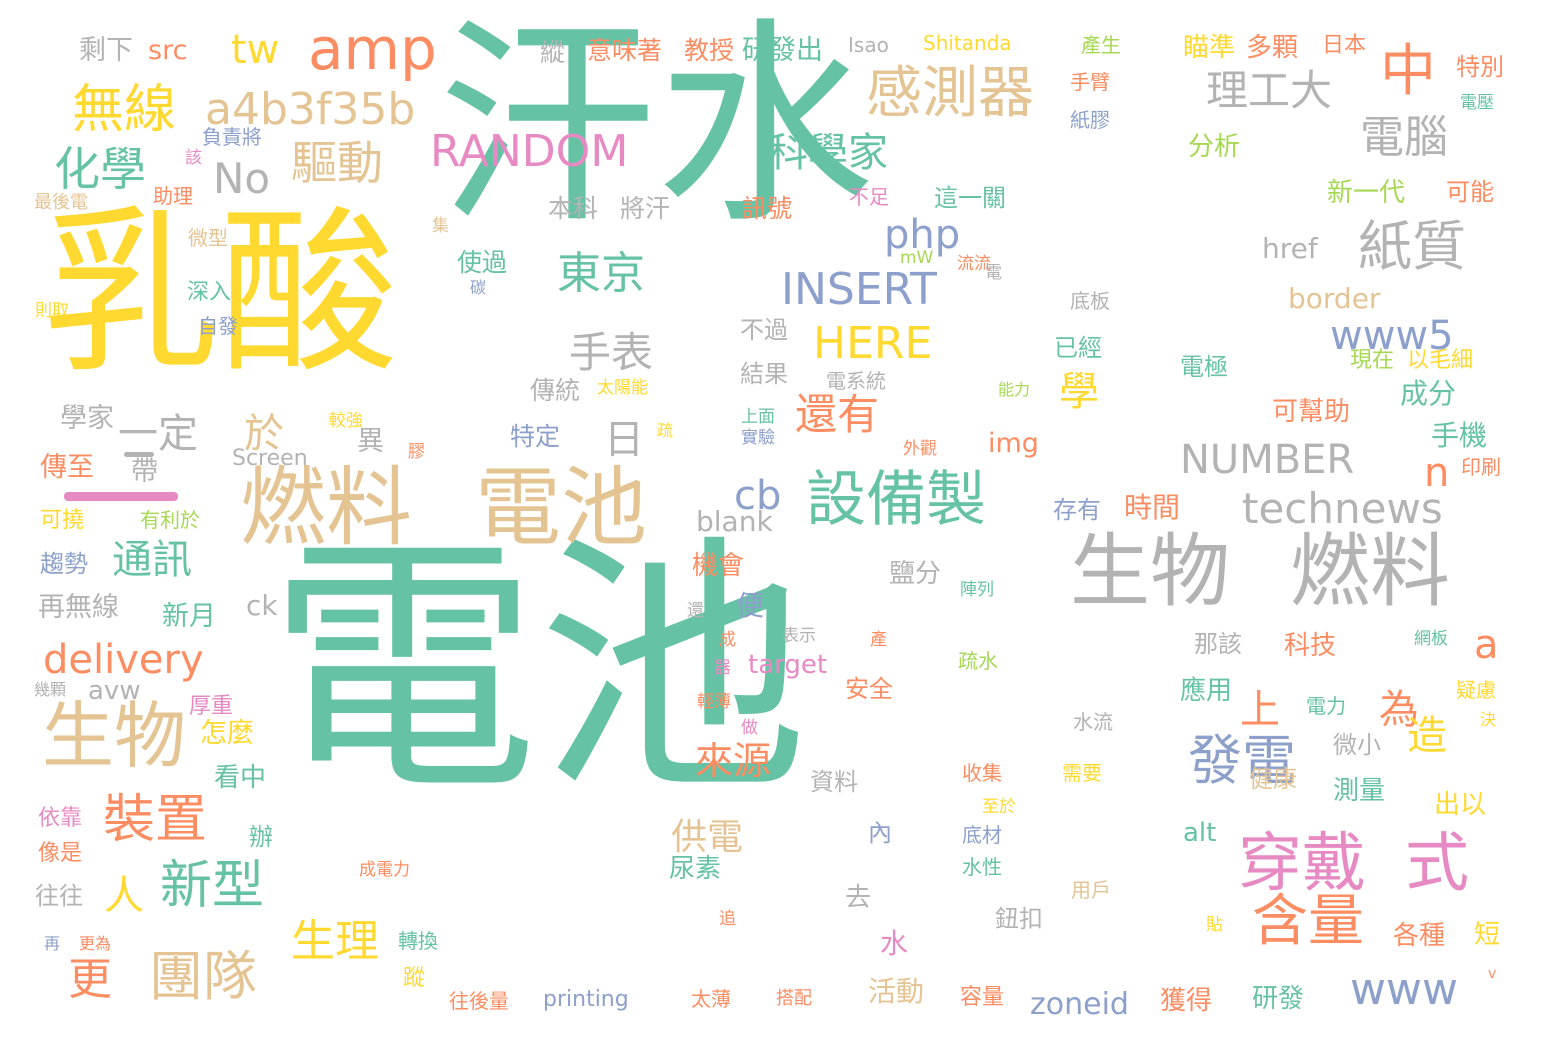 The image size is (1548, 1052). Describe the element at coordinates (573, 208) in the screenshot. I see `cloud-word: 本科` at that location.